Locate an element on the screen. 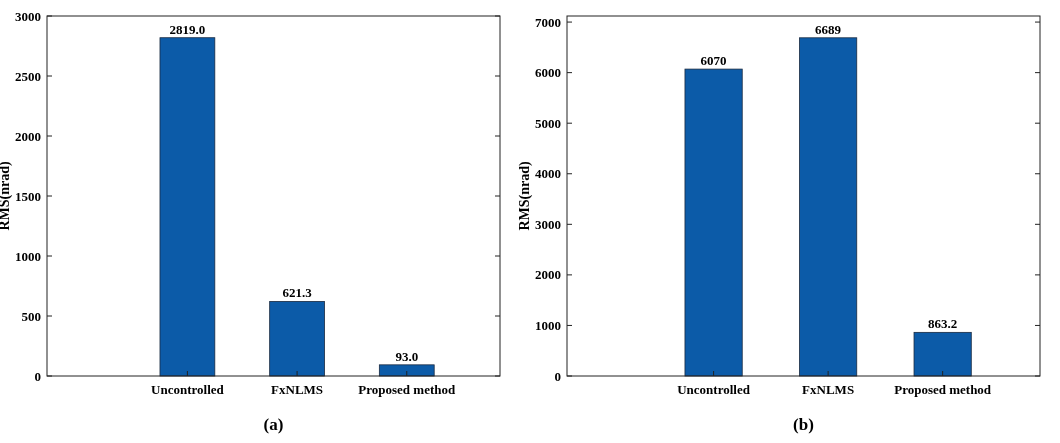  data-label: 6070 is located at coordinates (713, 61).